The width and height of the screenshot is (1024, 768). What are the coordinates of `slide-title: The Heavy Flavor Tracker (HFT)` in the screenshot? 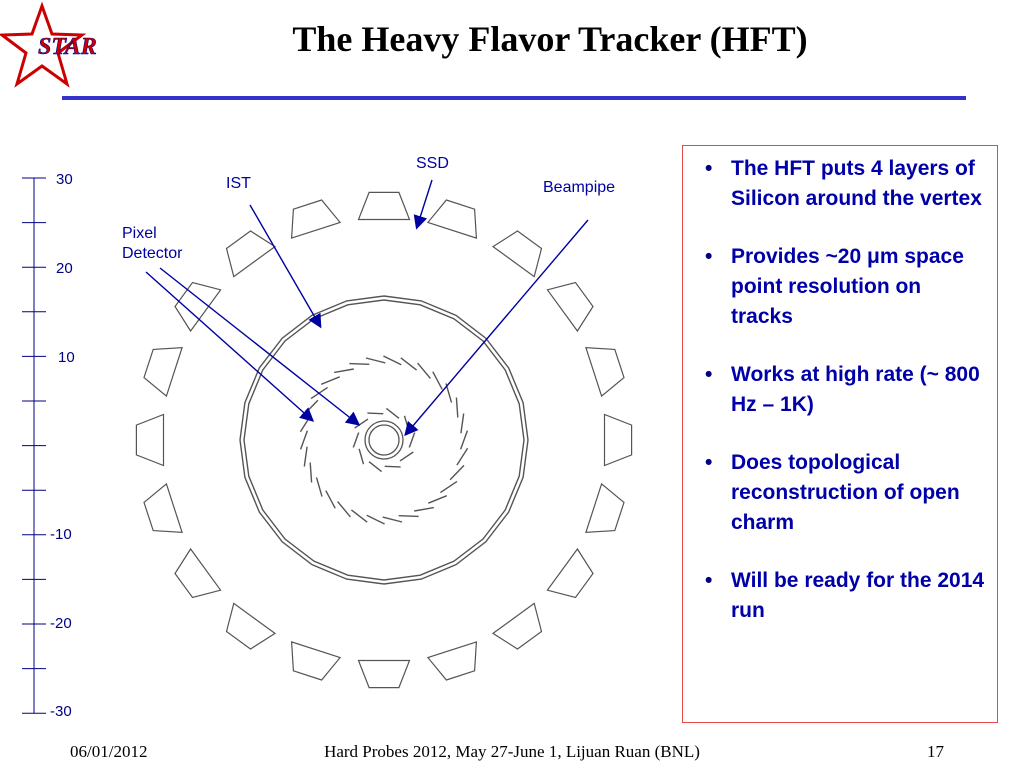 It's located at (550, 39).